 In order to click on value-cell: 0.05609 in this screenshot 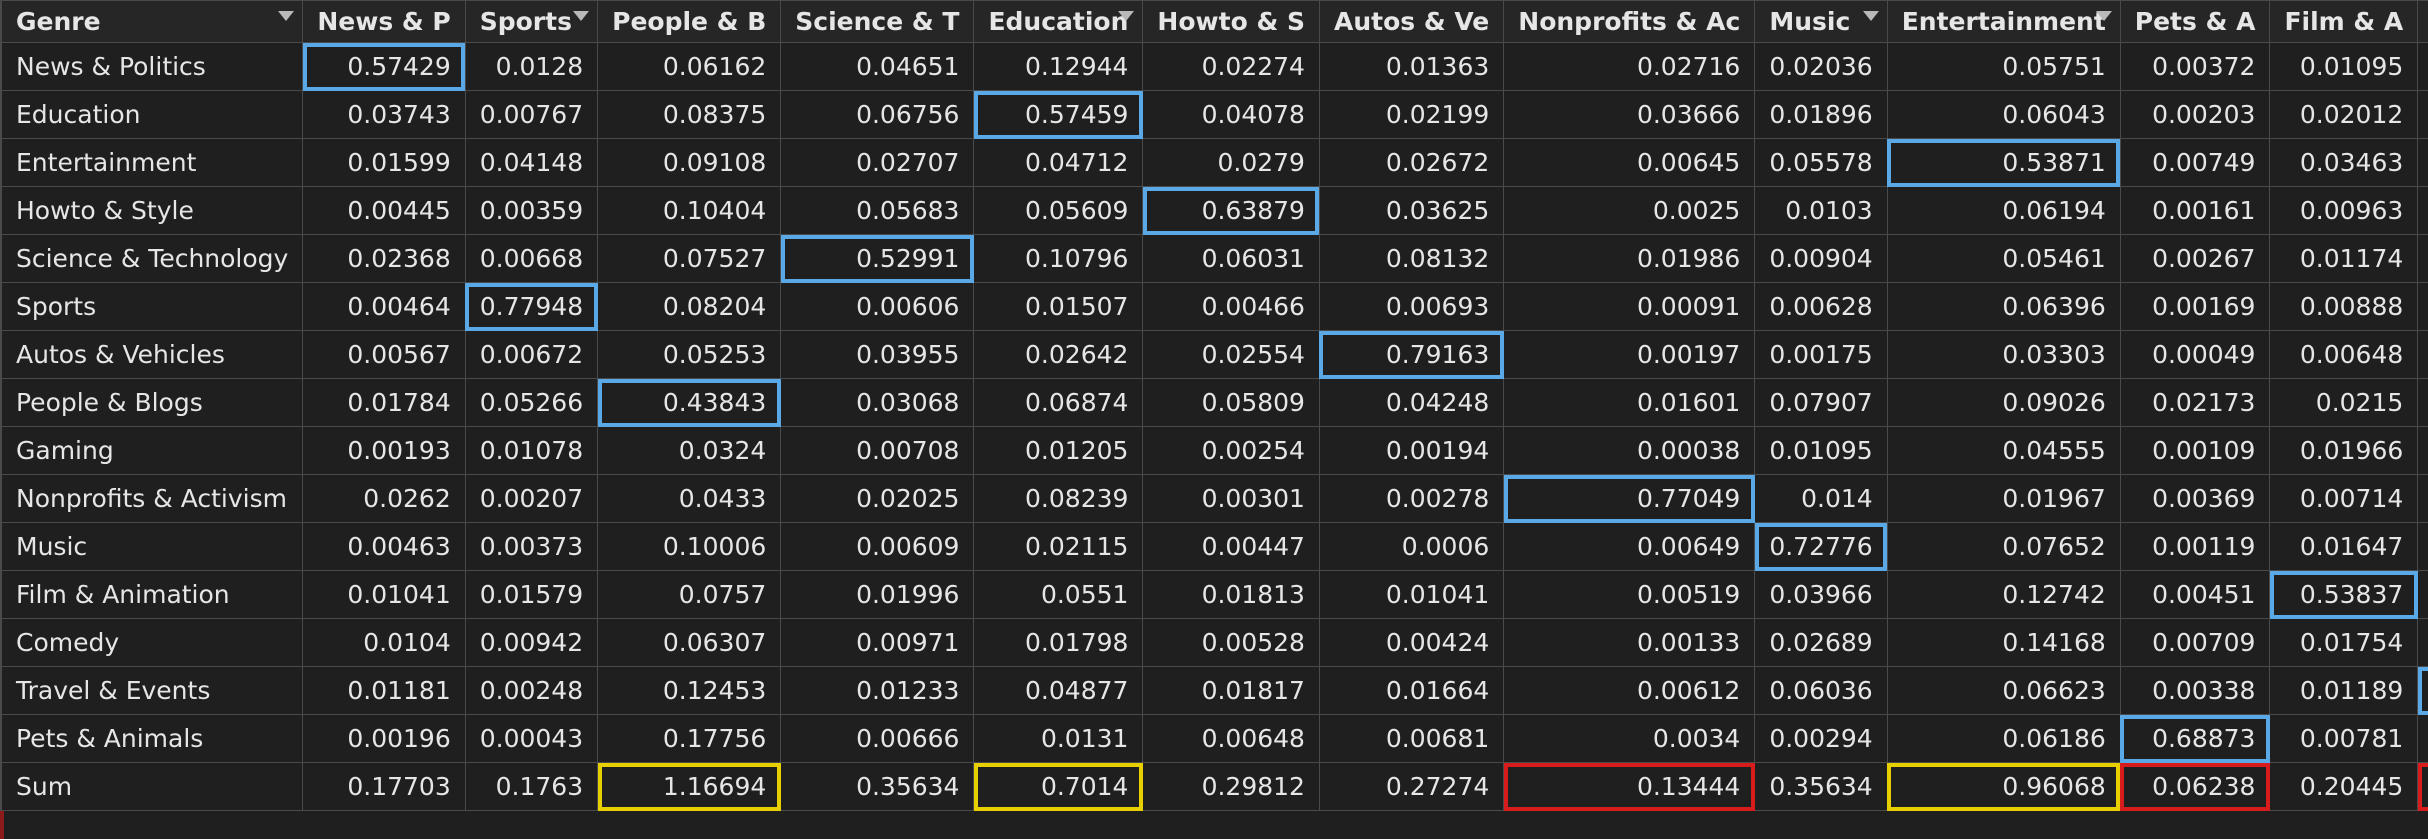, I will do `click(1058, 210)`.